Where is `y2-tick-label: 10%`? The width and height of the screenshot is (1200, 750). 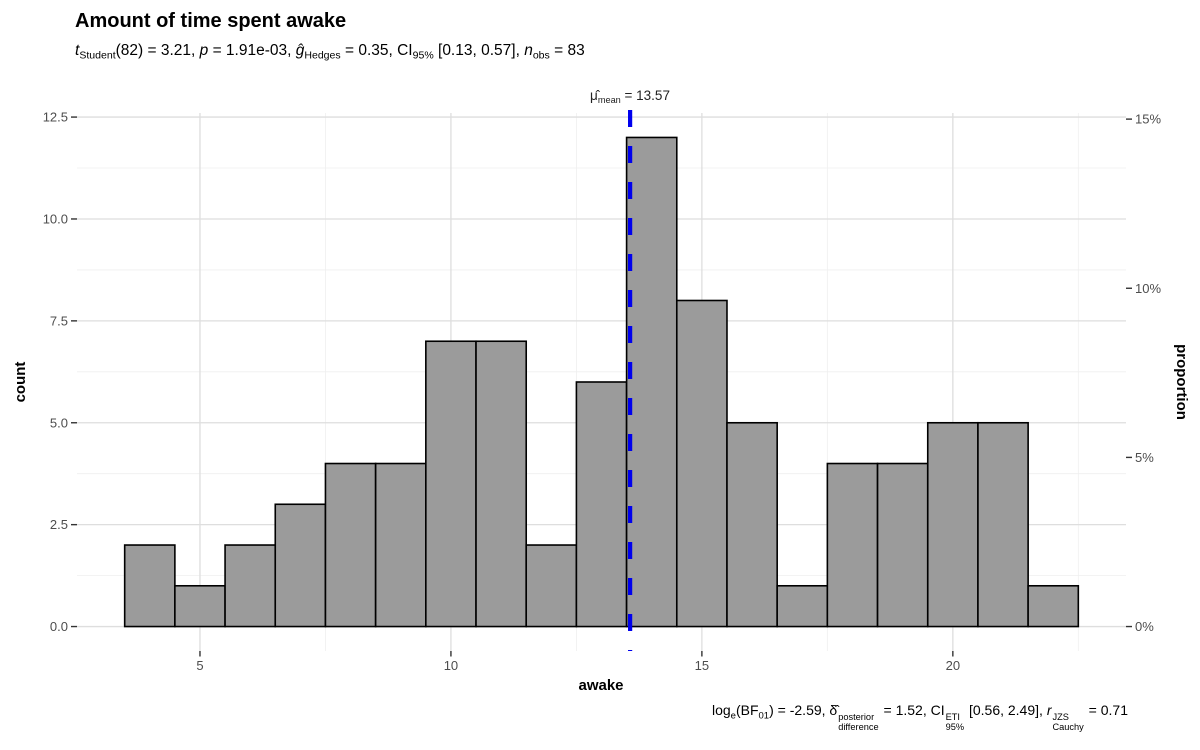
y2-tick-label: 10% is located at coordinates (1148, 288).